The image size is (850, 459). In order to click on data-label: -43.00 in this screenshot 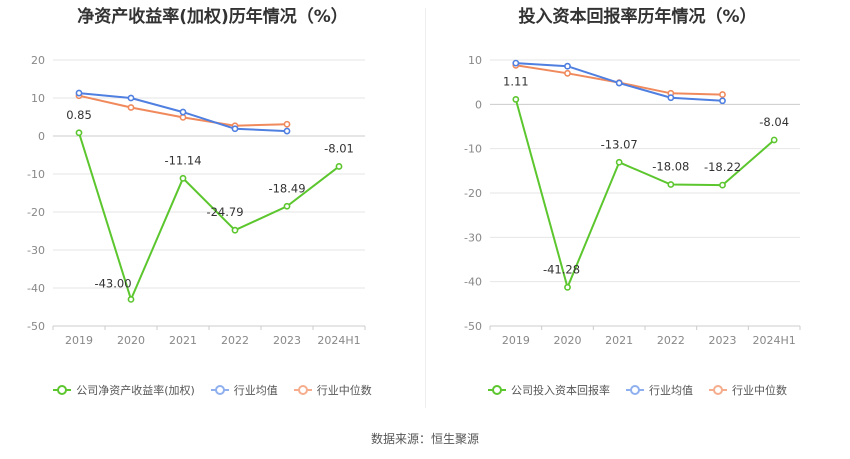, I will do `click(112, 283)`.